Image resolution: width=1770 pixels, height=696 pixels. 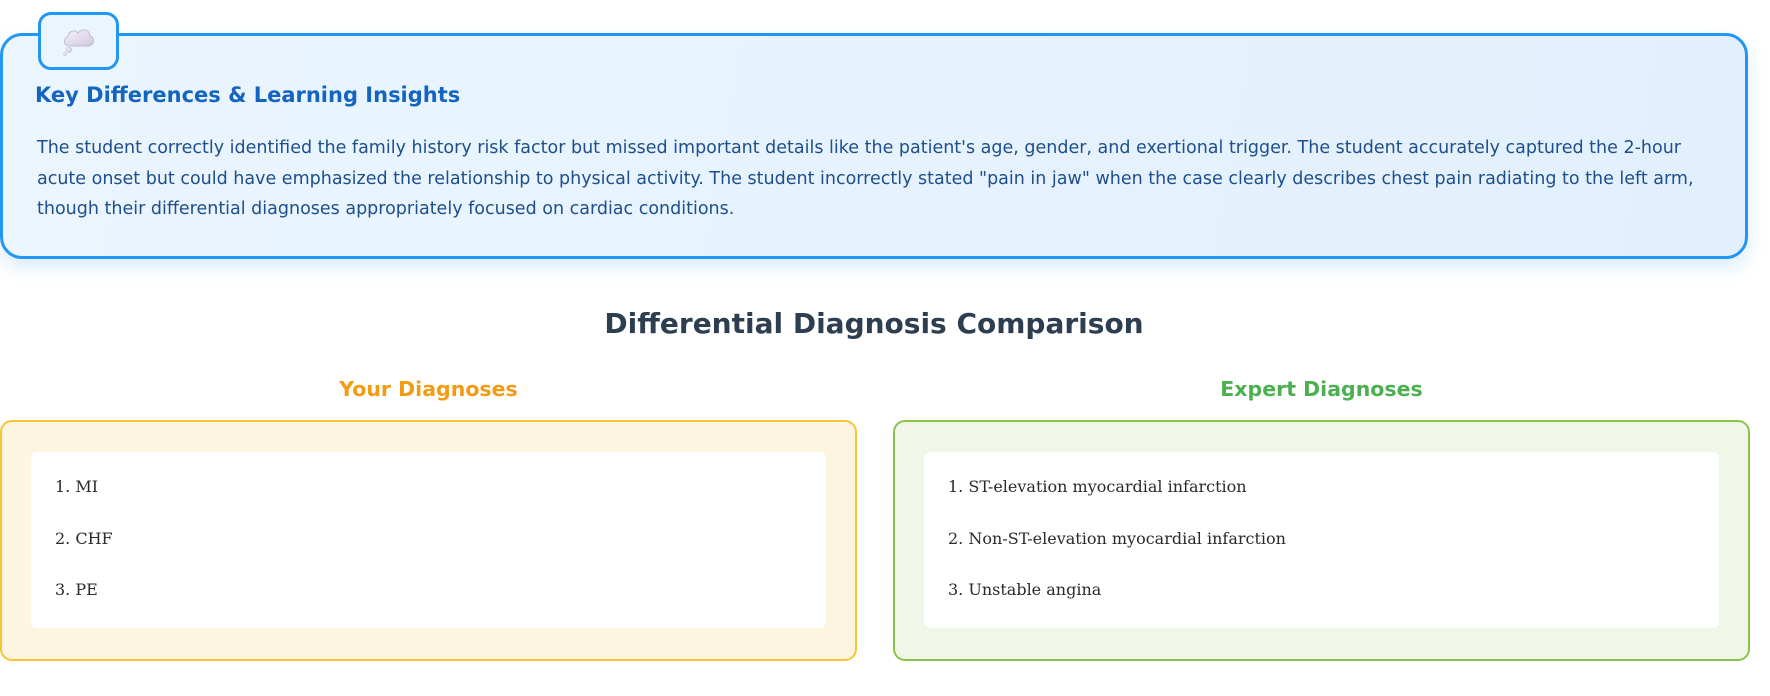 What do you see at coordinates (84, 538) in the screenshot?
I see `student-diagnosis-item: 2. CHF` at bounding box center [84, 538].